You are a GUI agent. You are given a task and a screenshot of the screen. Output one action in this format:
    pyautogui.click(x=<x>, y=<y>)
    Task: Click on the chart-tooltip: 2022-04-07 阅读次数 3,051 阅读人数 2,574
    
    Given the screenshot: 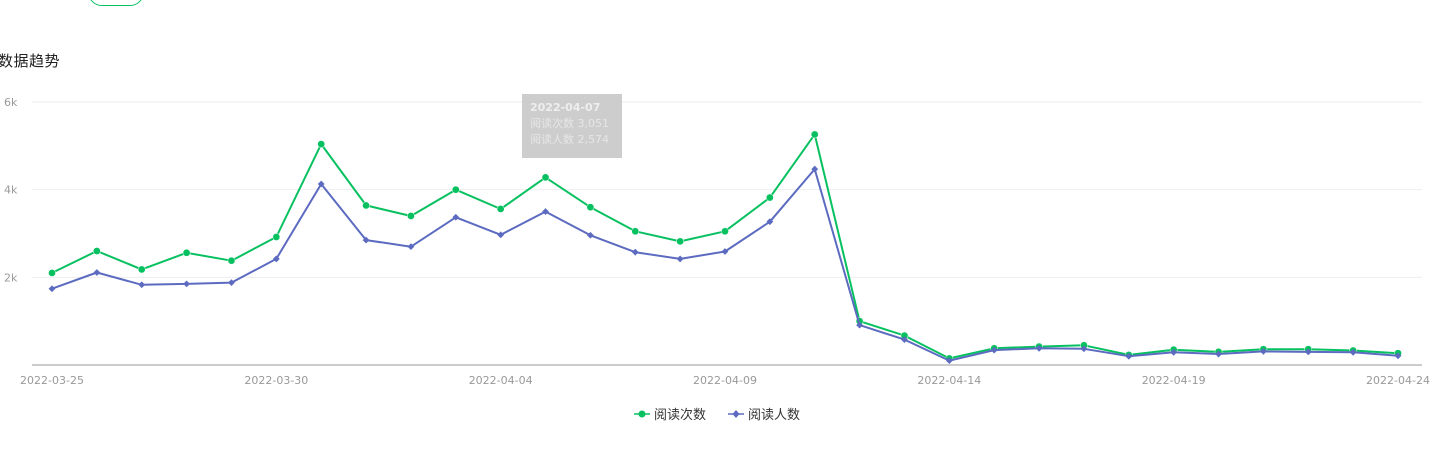 What is the action you would take?
    pyautogui.click(x=572, y=126)
    